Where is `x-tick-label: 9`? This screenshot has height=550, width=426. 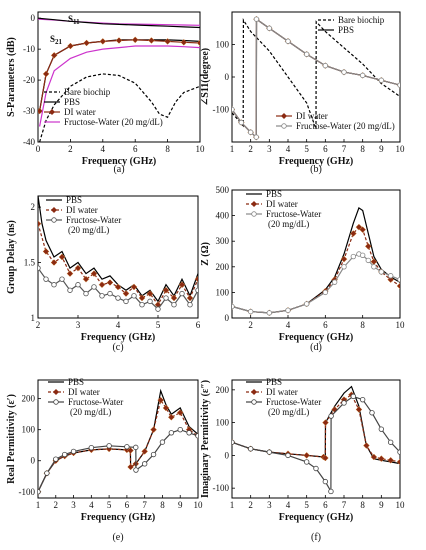 x-tick-label: 9 is located at coordinates (180, 505).